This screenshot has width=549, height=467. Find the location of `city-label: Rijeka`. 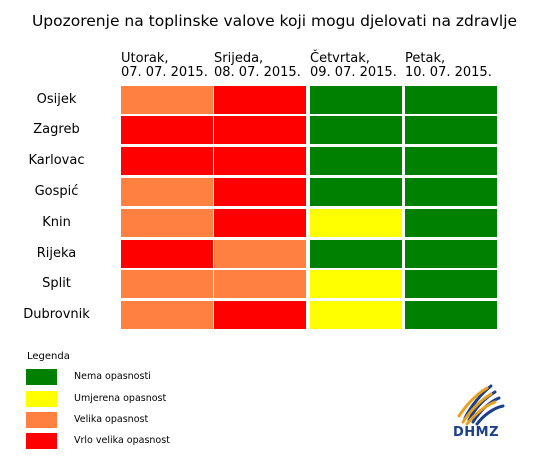

city-label: Rijeka is located at coordinates (56, 253).